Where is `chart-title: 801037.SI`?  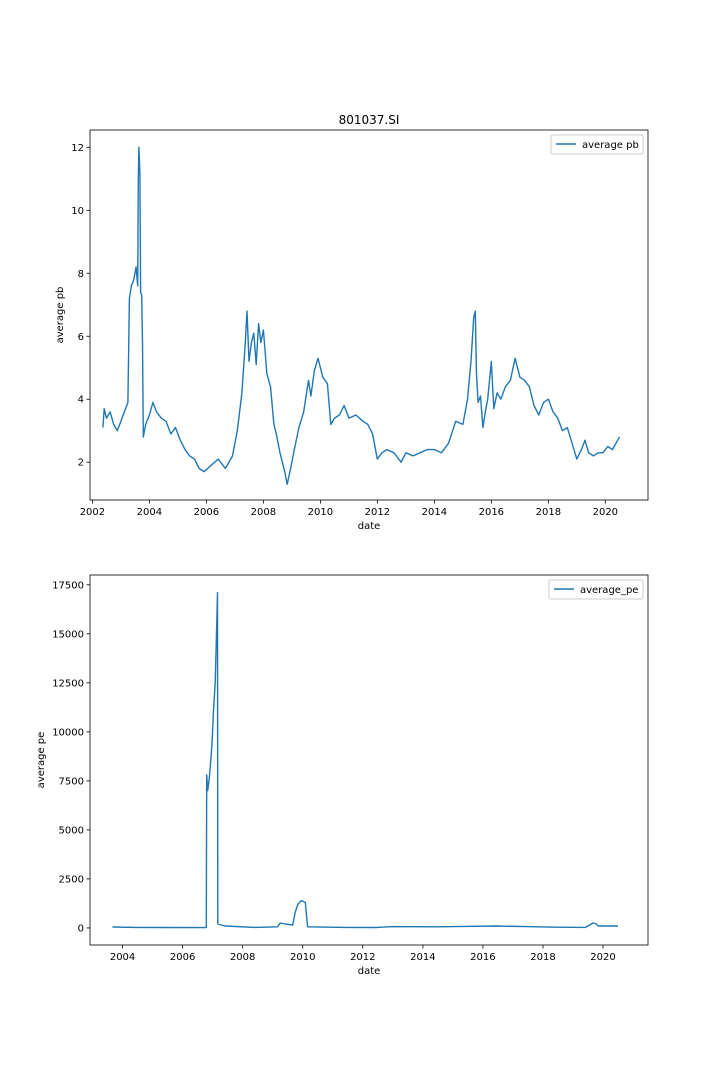 chart-title: 801037.SI is located at coordinates (369, 120).